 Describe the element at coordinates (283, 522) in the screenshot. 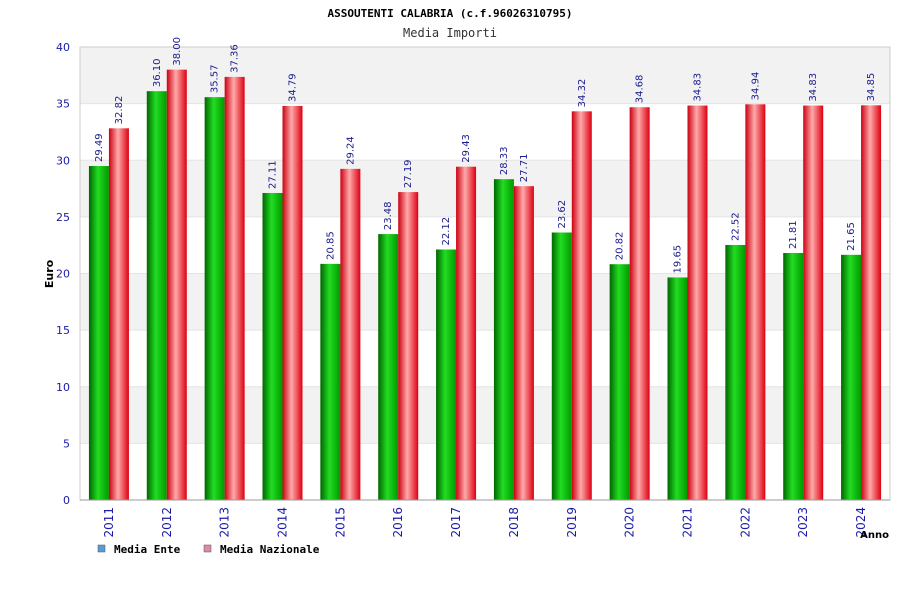

I see `x-tick-label: 2014` at that location.